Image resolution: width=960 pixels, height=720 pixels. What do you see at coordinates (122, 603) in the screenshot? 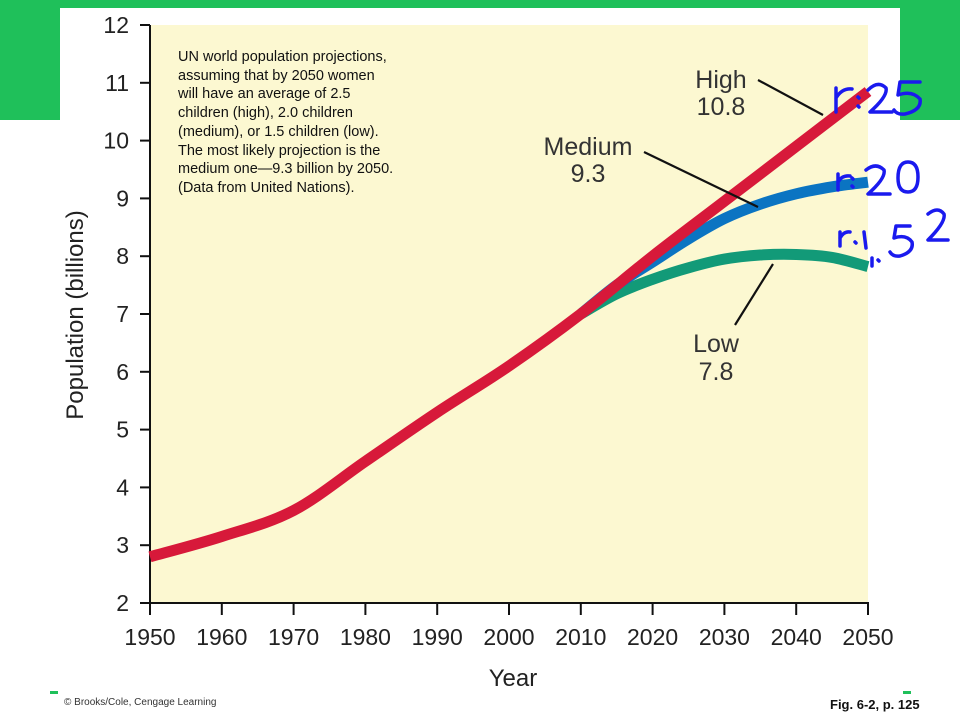
I see `y-tick-label: 2` at bounding box center [122, 603].